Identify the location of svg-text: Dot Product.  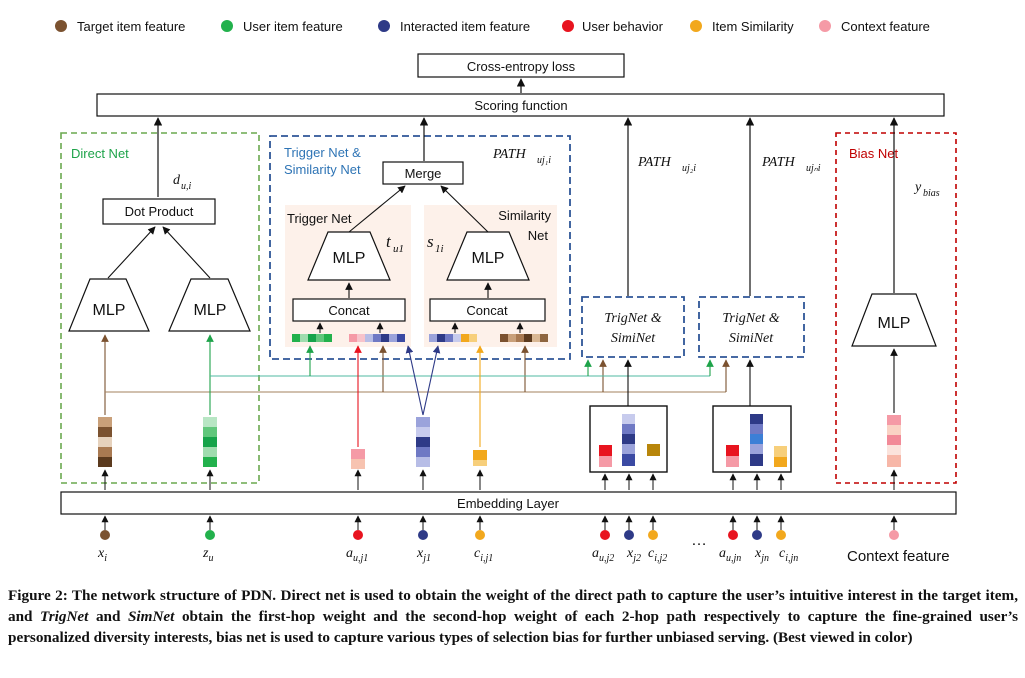
(159, 211).